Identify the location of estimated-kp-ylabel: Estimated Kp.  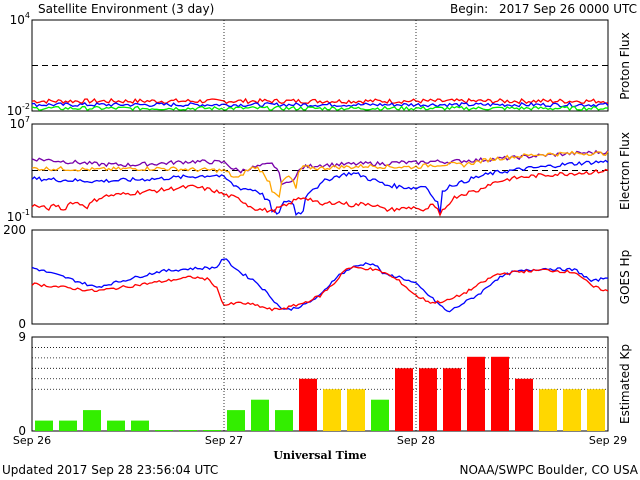
(625, 384).